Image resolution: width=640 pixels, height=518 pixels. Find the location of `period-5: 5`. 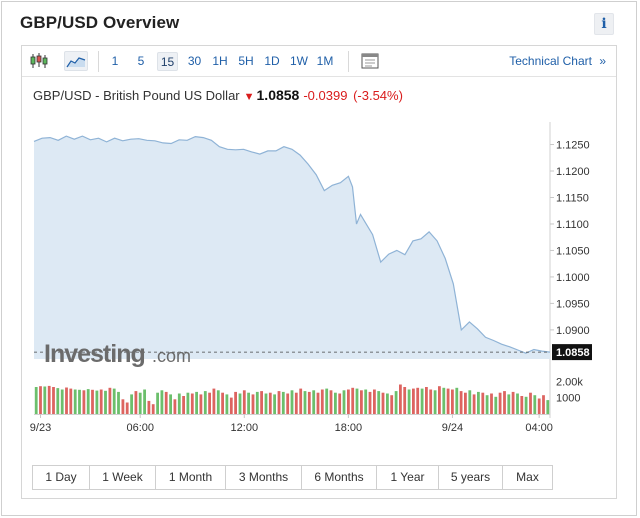

period-5: 5 is located at coordinates (141, 61).